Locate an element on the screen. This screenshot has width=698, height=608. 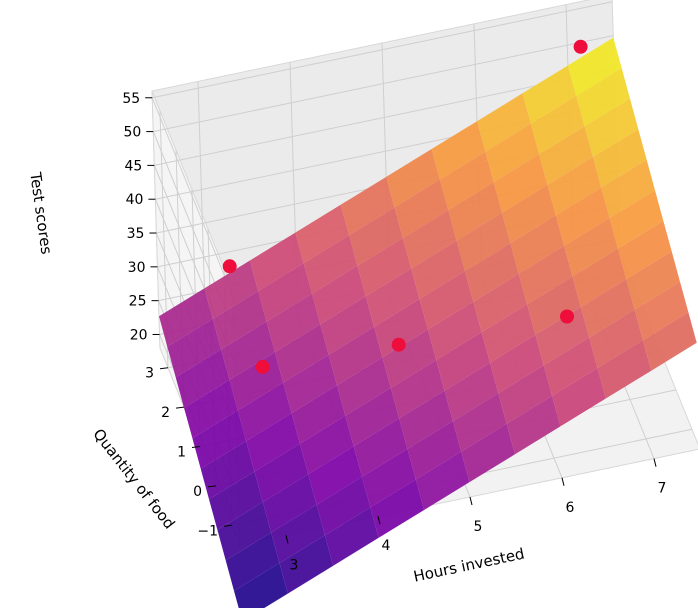
z-tick-label: 35 is located at coordinates (136, 234).